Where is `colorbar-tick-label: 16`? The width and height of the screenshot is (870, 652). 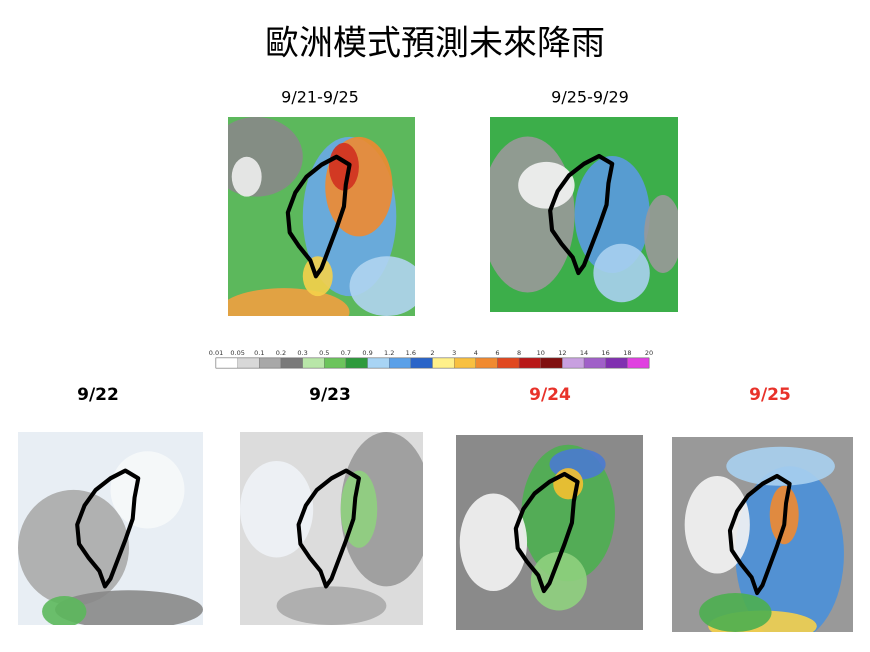
colorbar-tick-label: 16 is located at coordinates (606, 353).